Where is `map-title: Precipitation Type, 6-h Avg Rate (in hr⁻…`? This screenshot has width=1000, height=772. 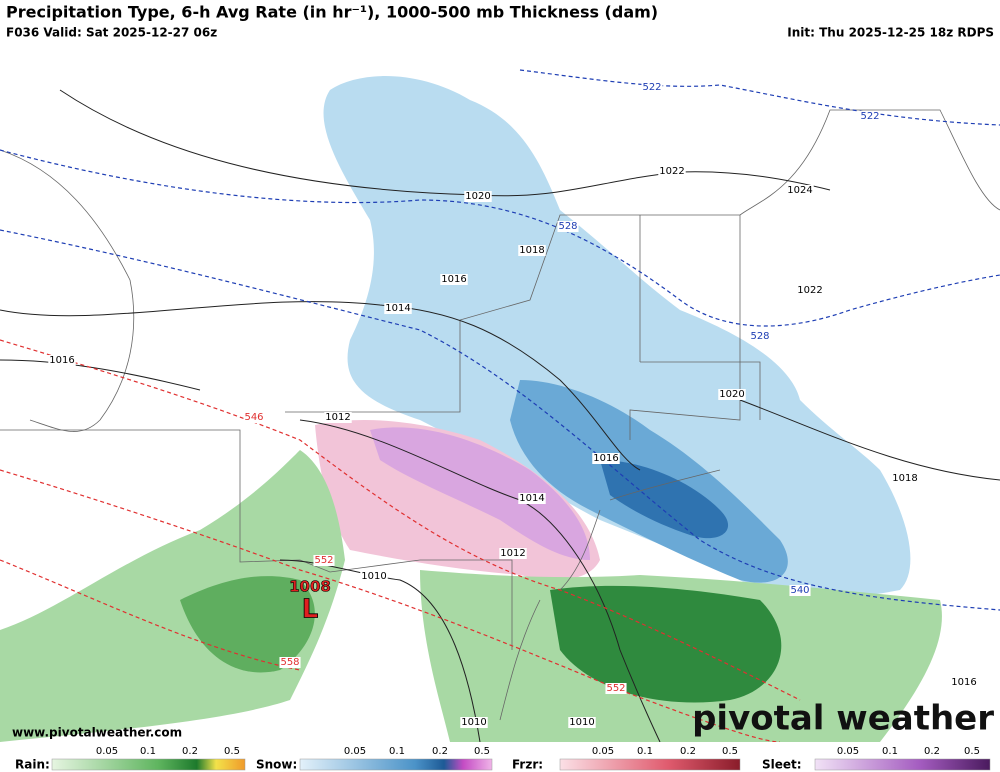 map-title: Precipitation Type, 6-h Avg Rate (in hr⁻… is located at coordinates (332, 12).